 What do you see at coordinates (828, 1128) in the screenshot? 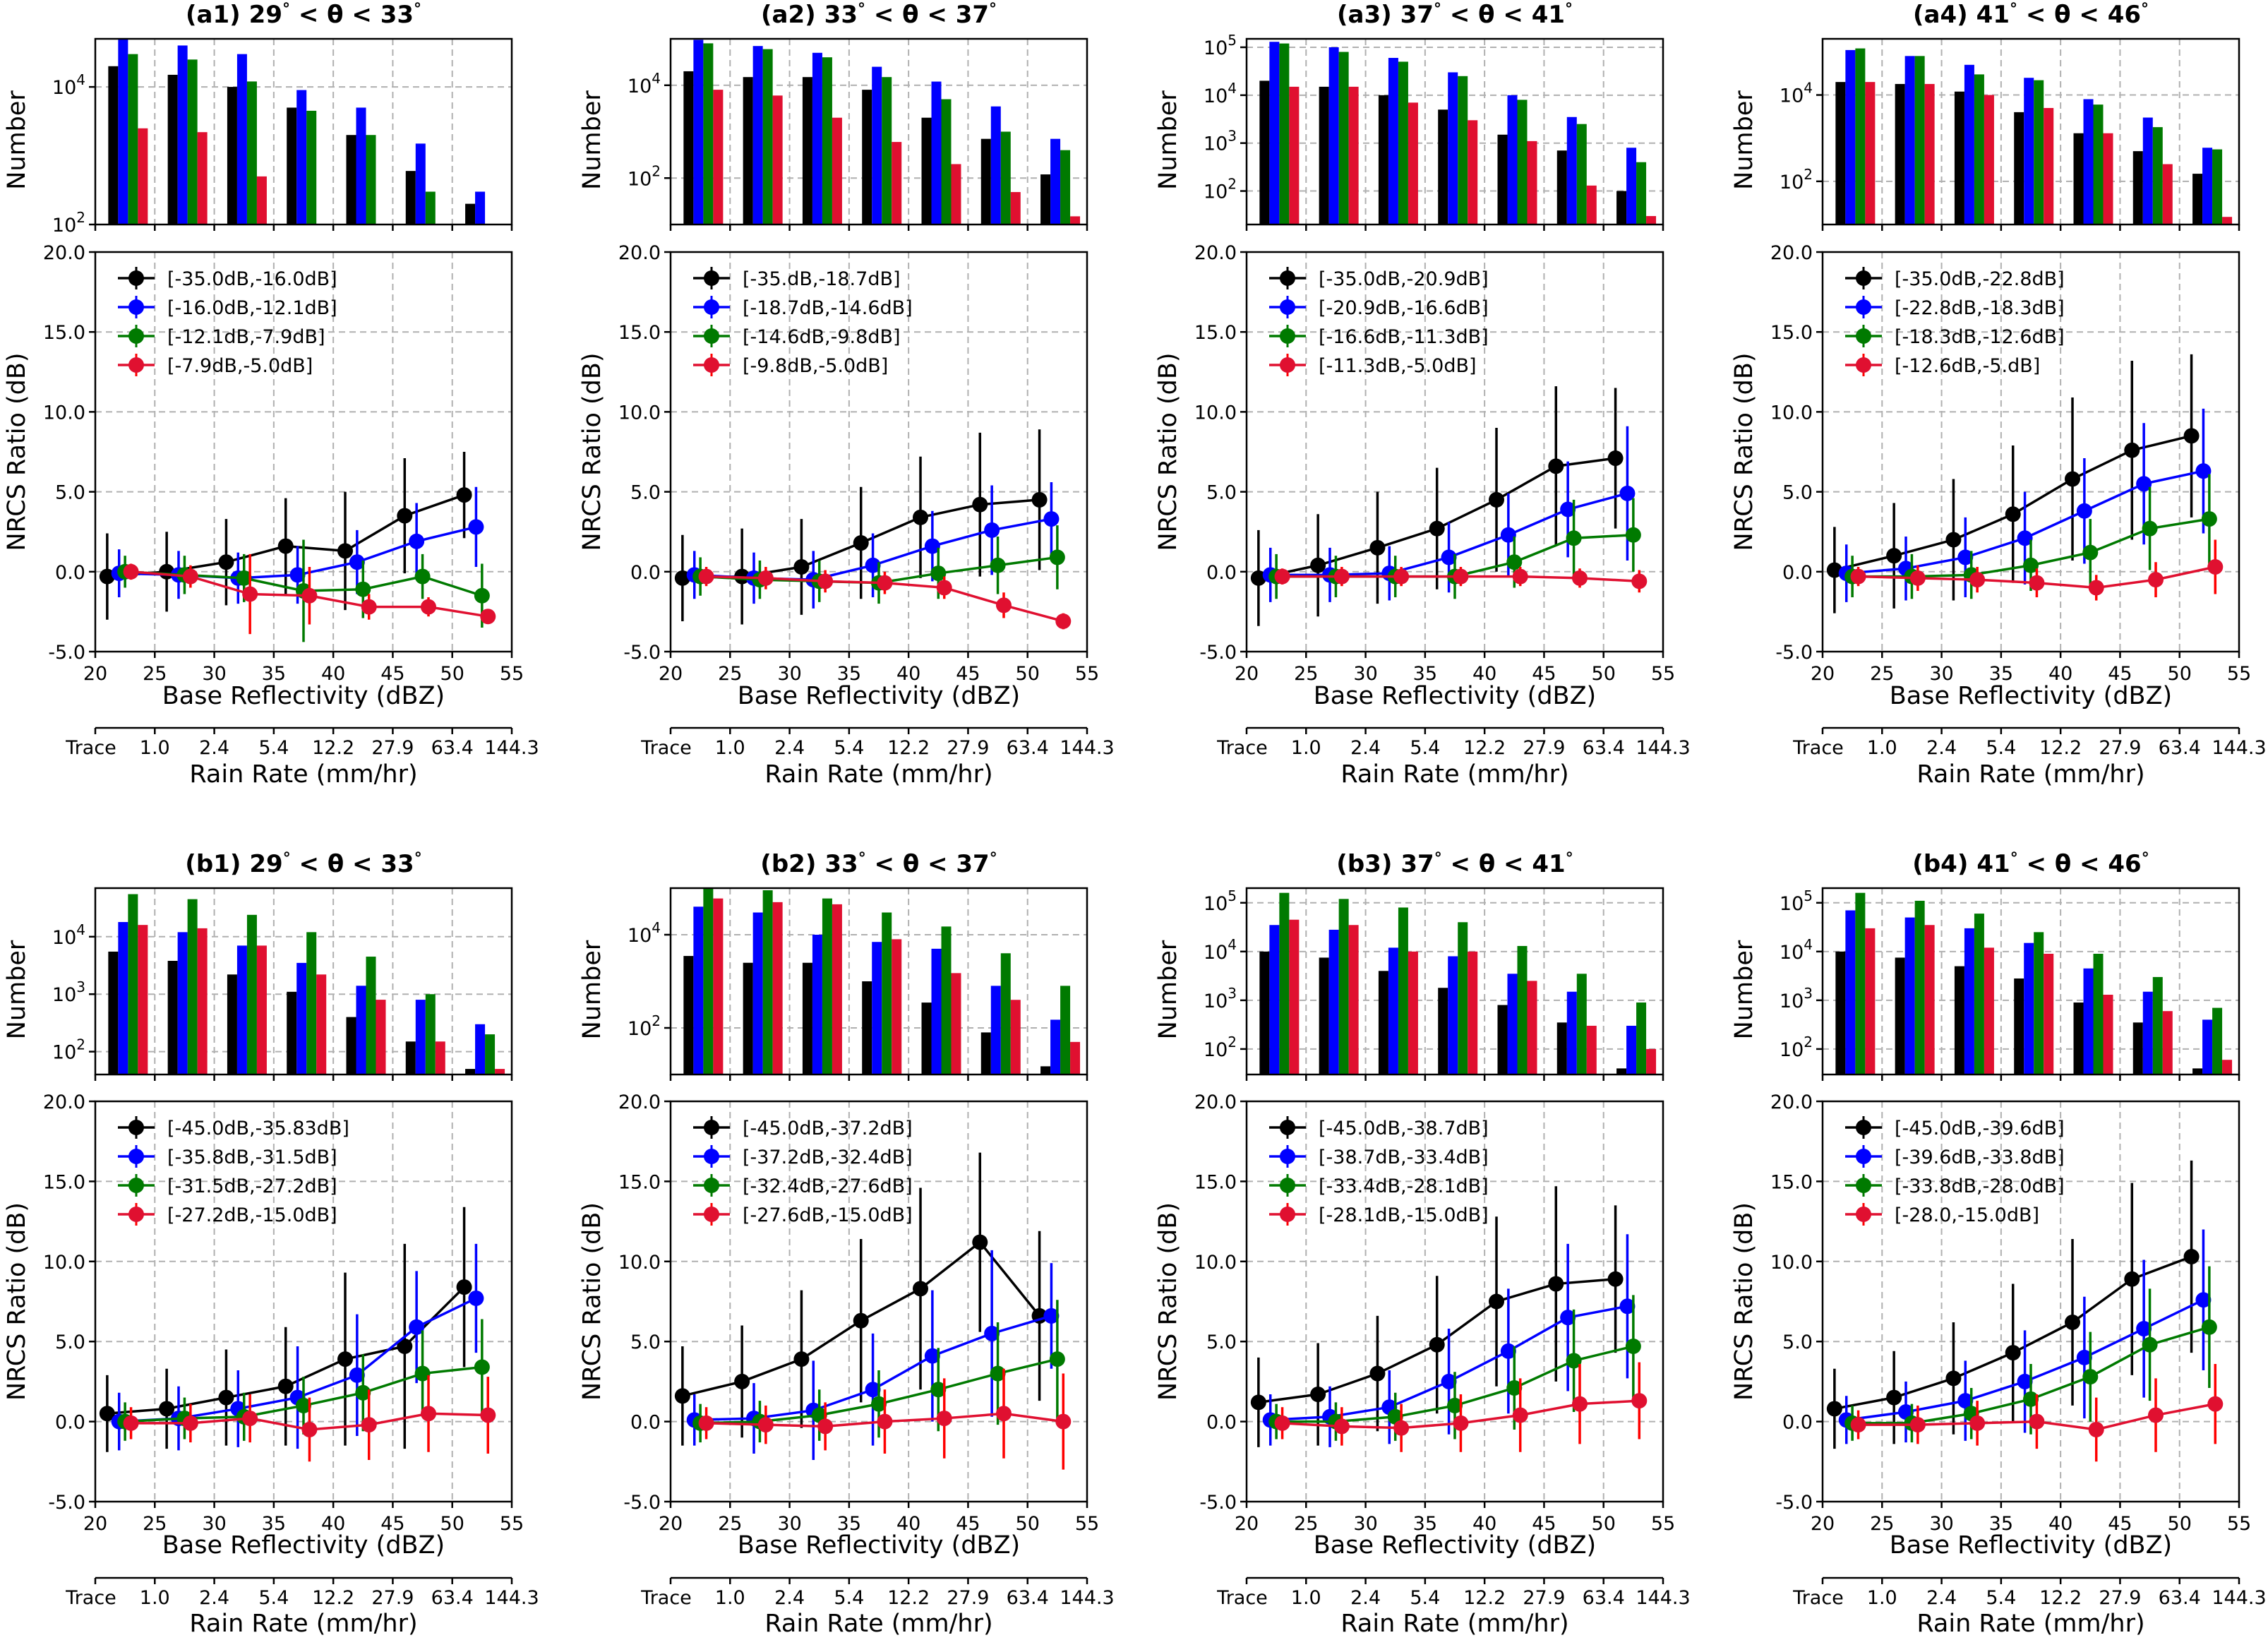
I see `legend-label: [-45.0dB,-37.2dB]` at bounding box center [828, 1128].